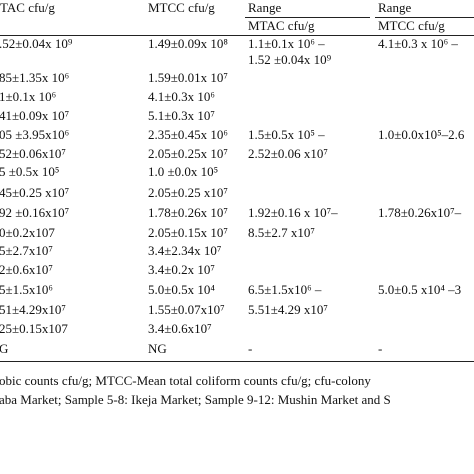  What do you see at coordinates (35, 192) in the screenshot?
I see `cell: 45±0.25 x10⁷` at bounding box center [35, 192].